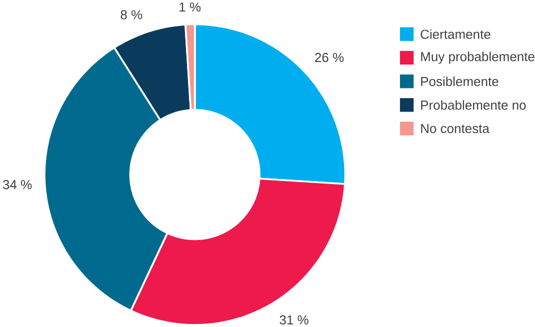 The width and height of the screenshot is (535, 327). What do you see at coordinates (473, 105) in the screenshot?
I see `legend-label: Probablemente no` at bounding box center [473, 105].